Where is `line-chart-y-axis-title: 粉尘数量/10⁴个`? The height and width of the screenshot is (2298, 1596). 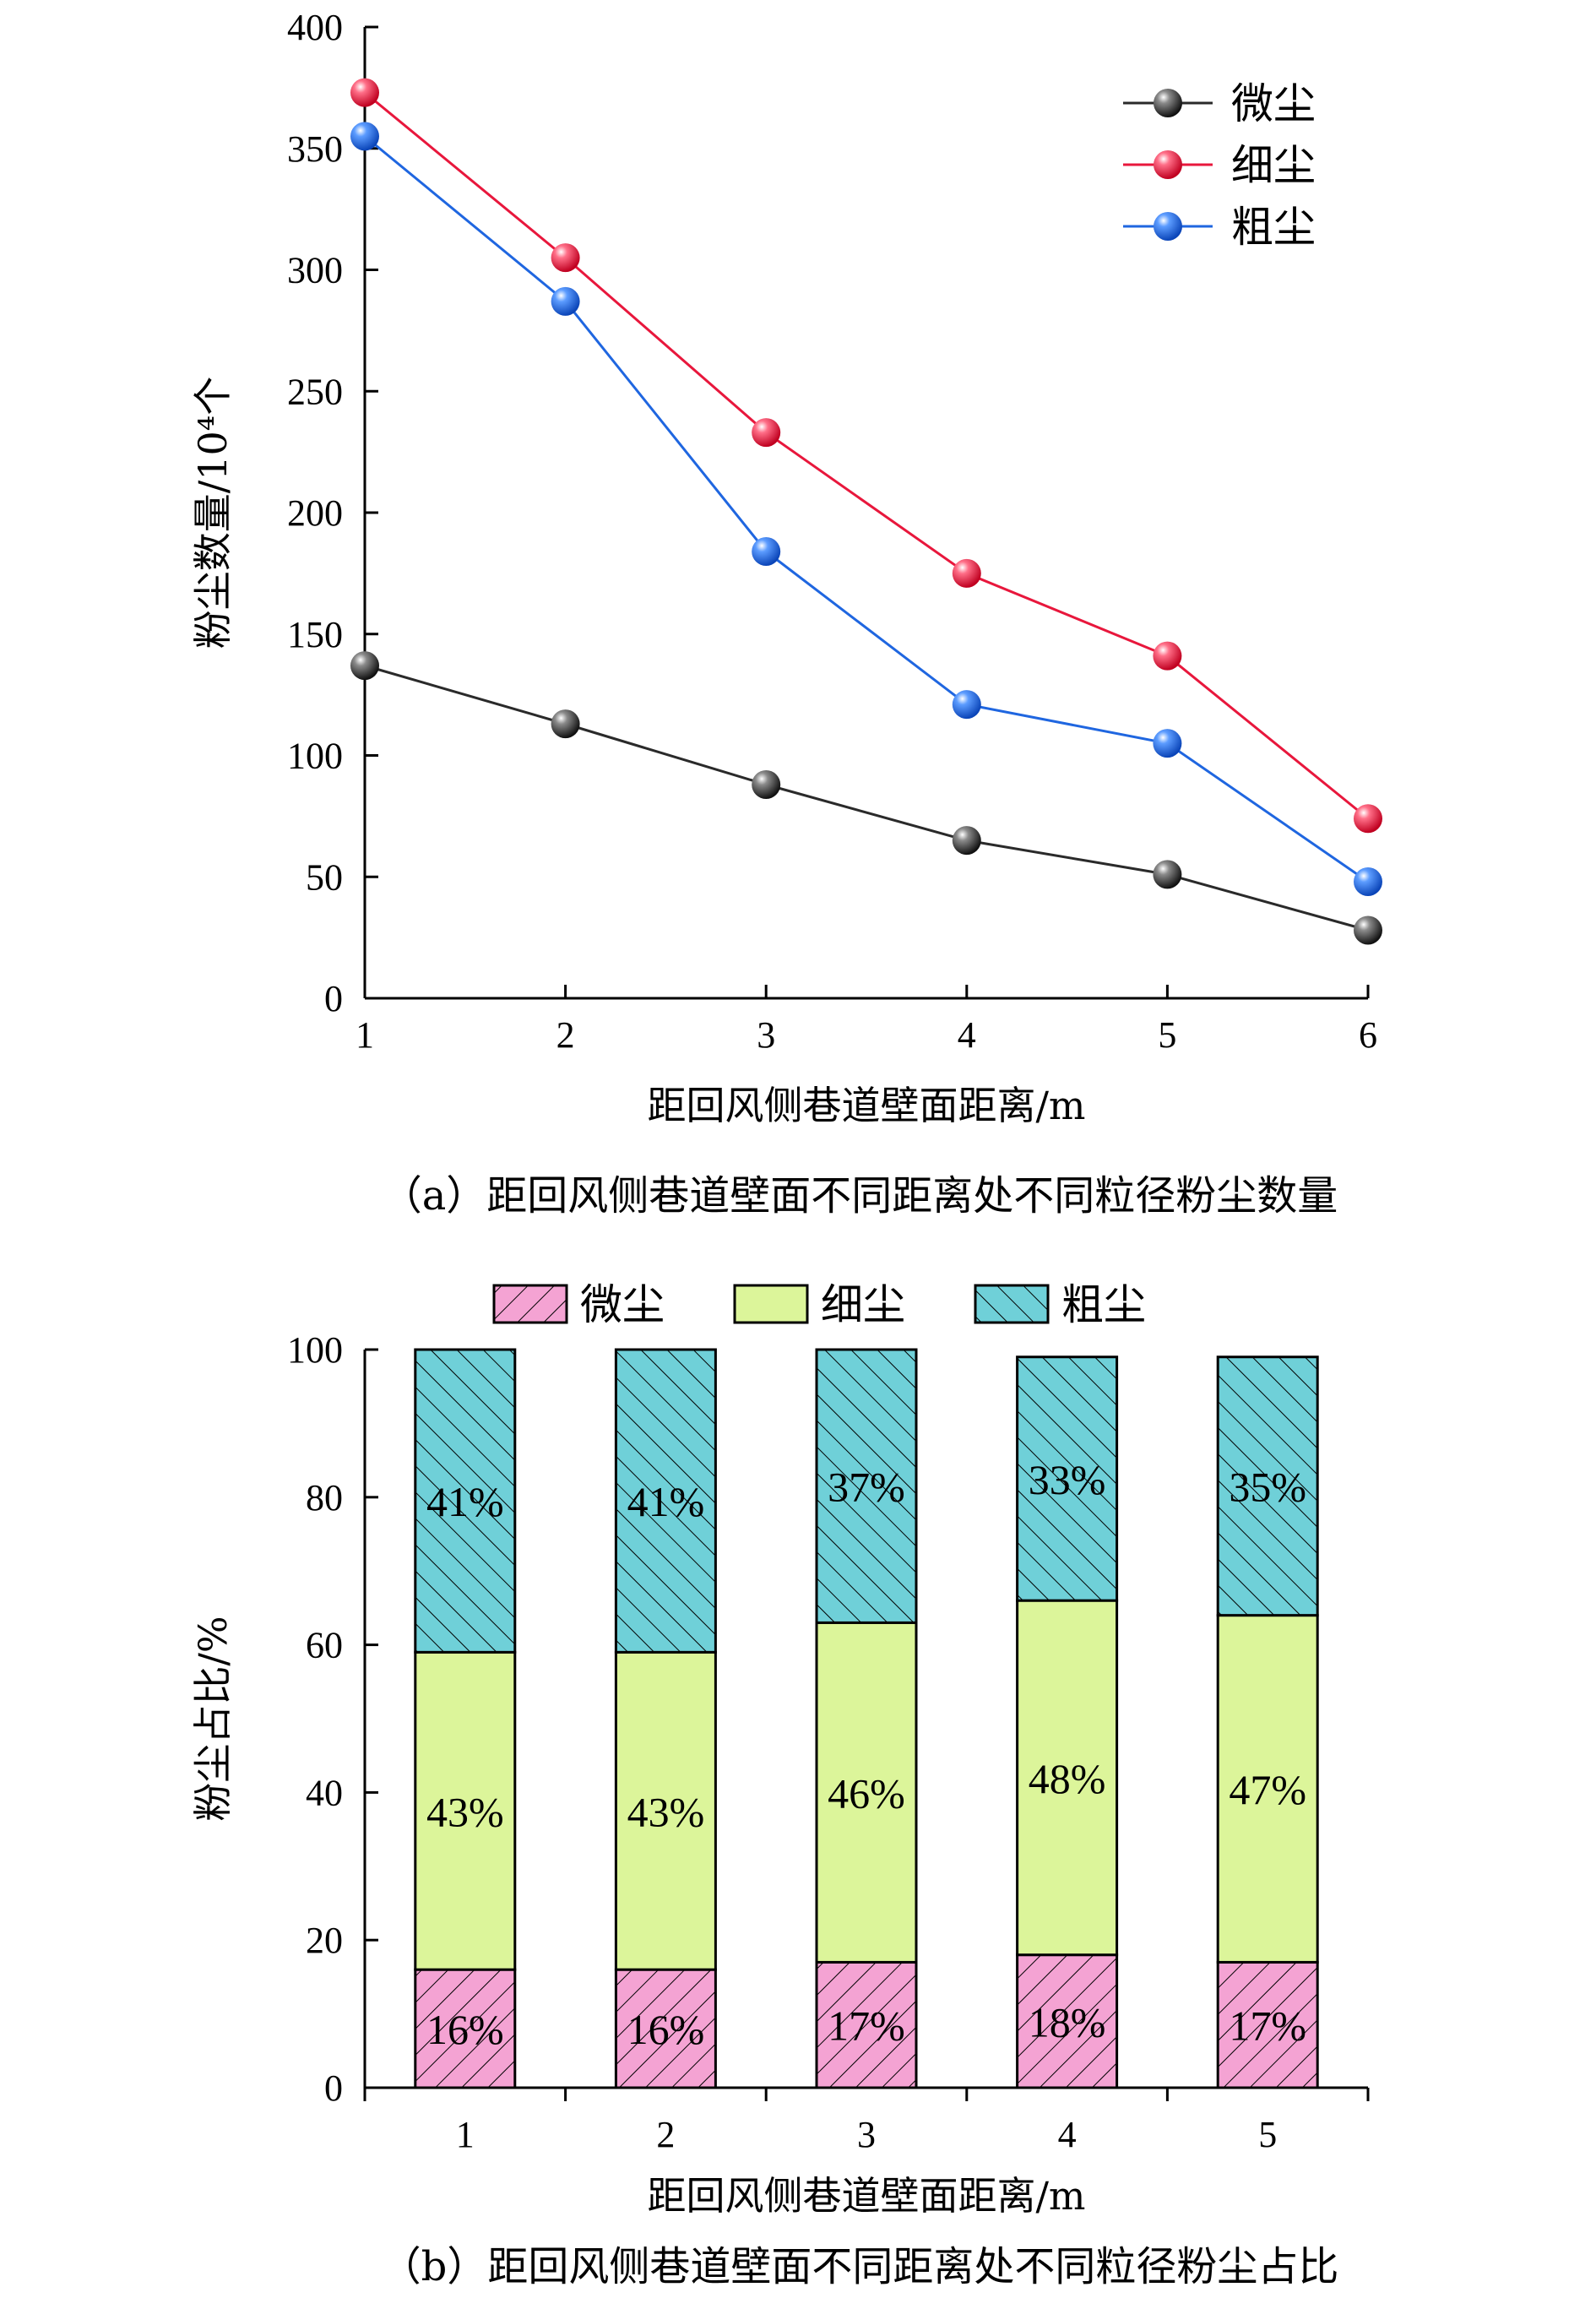 line-chart-y-axis-title: 粉尘数量/10⁴个 is located at coordinates (213, 513).